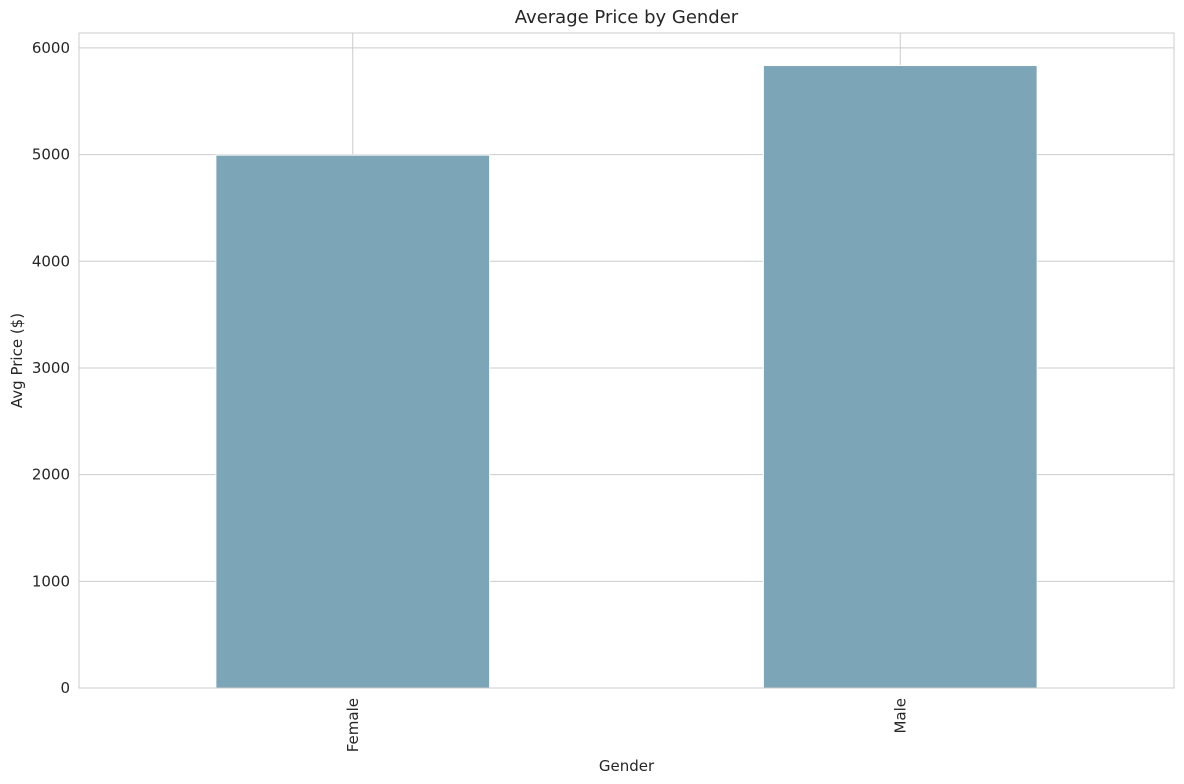 This screenshot has height=784, width=1184. I want to click on x-tick-label: Female, so click(353, 725).